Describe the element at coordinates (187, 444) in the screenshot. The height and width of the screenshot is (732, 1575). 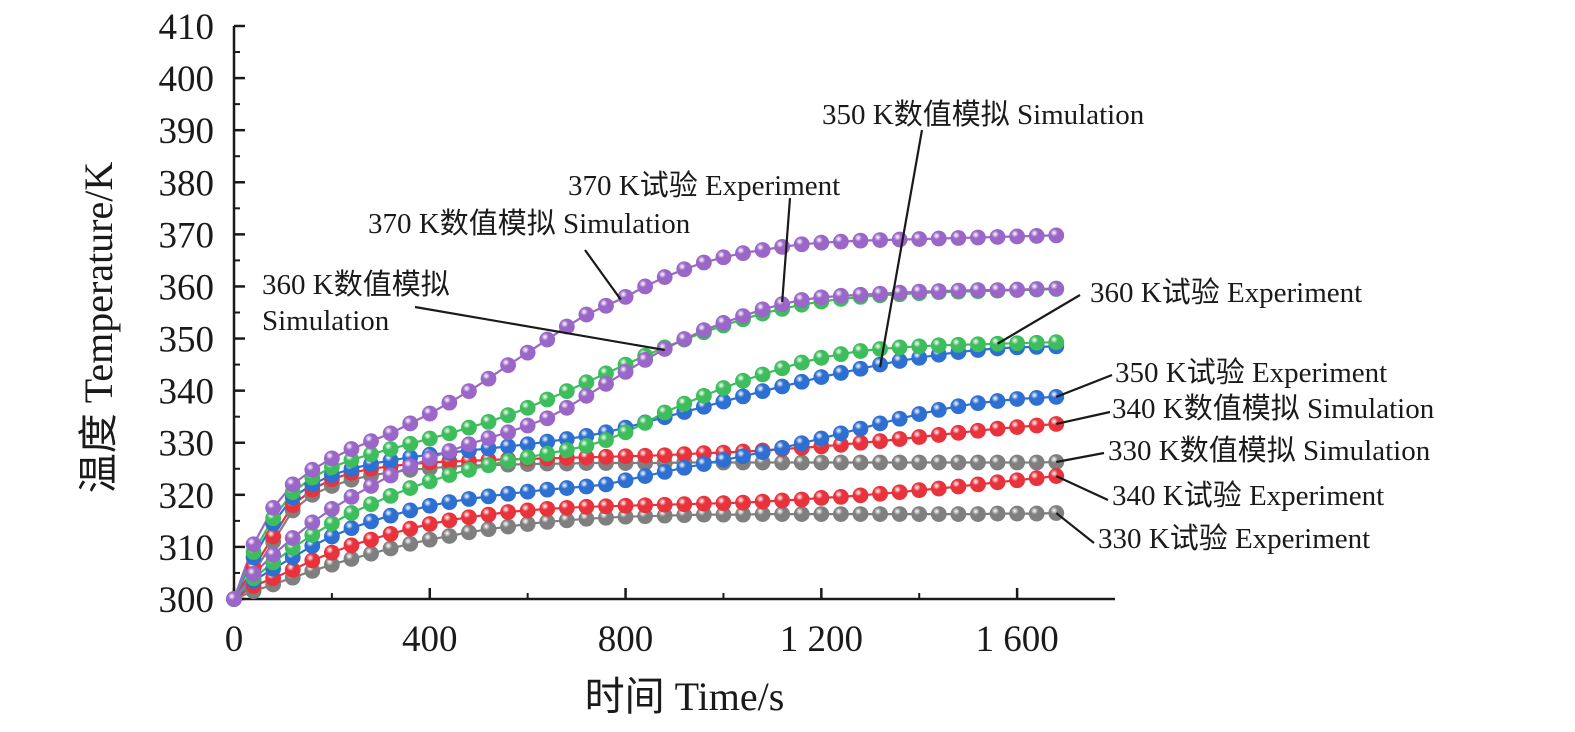
I see `y-tick-label: 330` at that location.